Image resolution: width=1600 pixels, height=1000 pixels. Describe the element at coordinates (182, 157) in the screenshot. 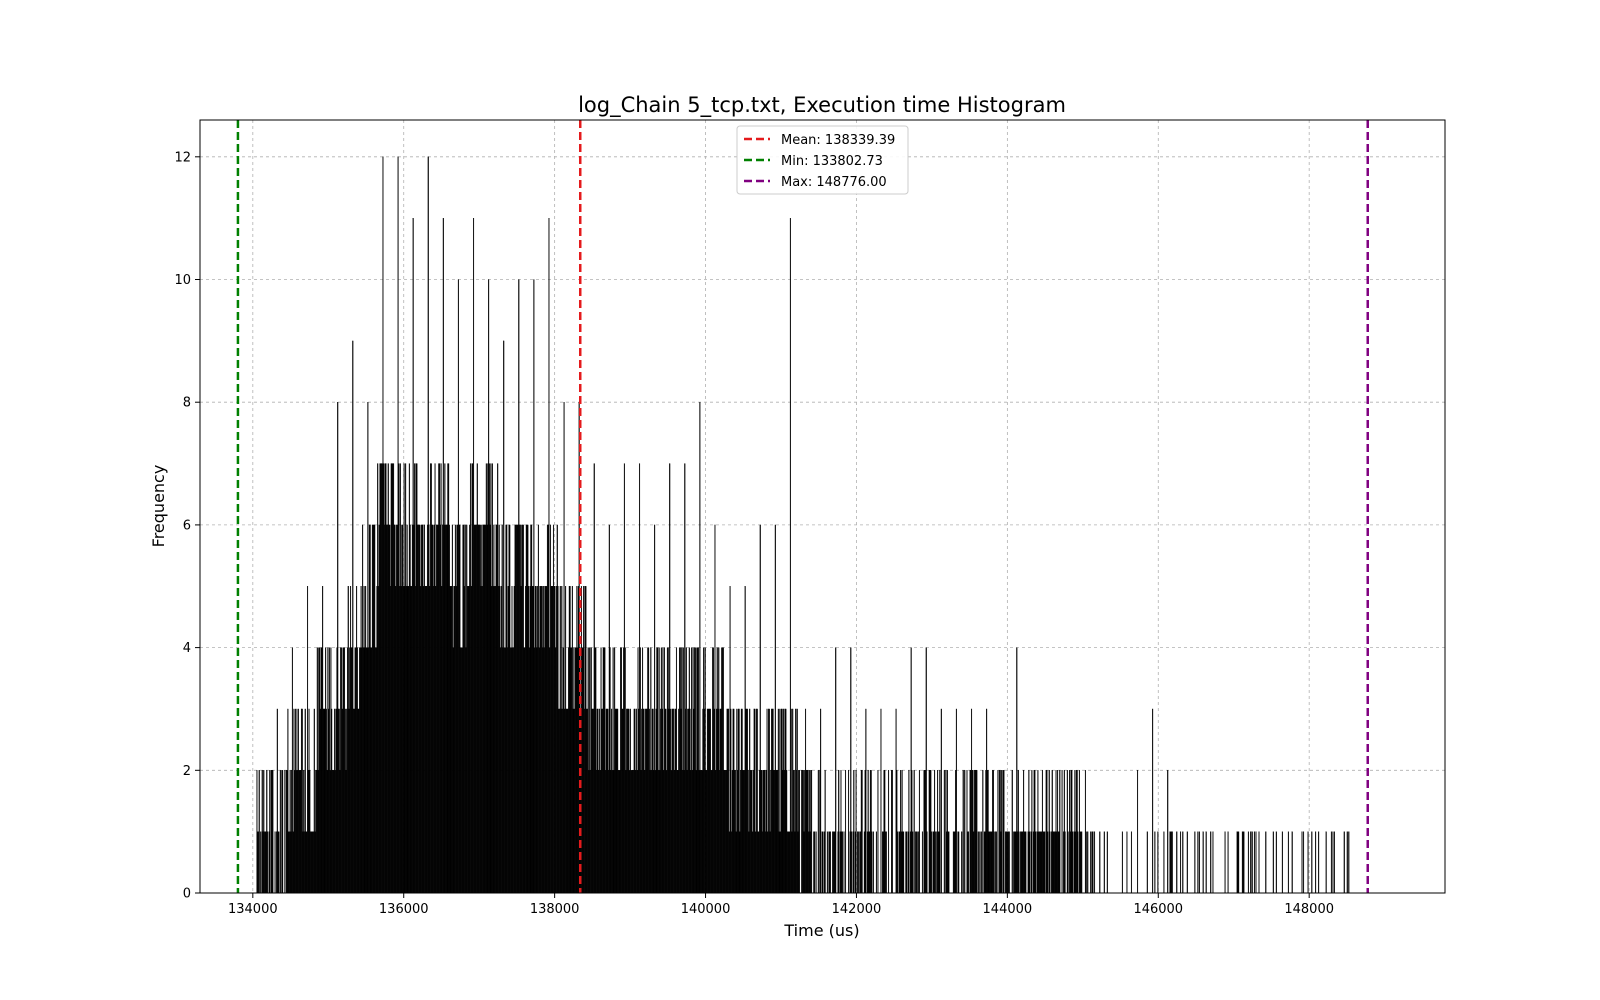

I see `y-tick-label: 12` at that location.